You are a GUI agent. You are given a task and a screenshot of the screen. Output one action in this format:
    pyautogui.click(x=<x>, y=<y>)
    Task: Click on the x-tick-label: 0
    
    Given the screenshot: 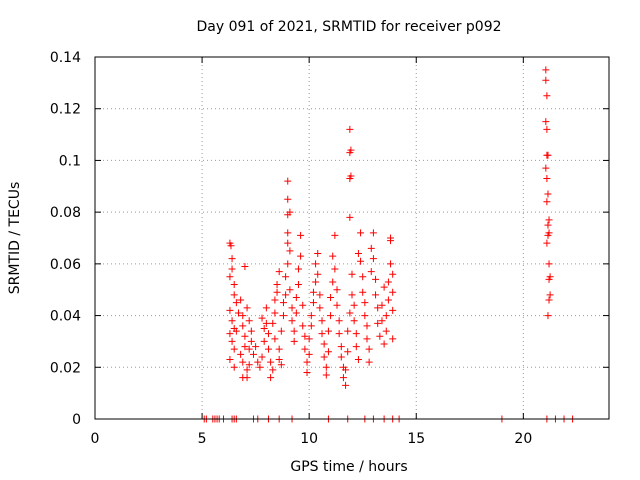 What is the action you would take?
    pyautogui.click(x=95, y=439)
    